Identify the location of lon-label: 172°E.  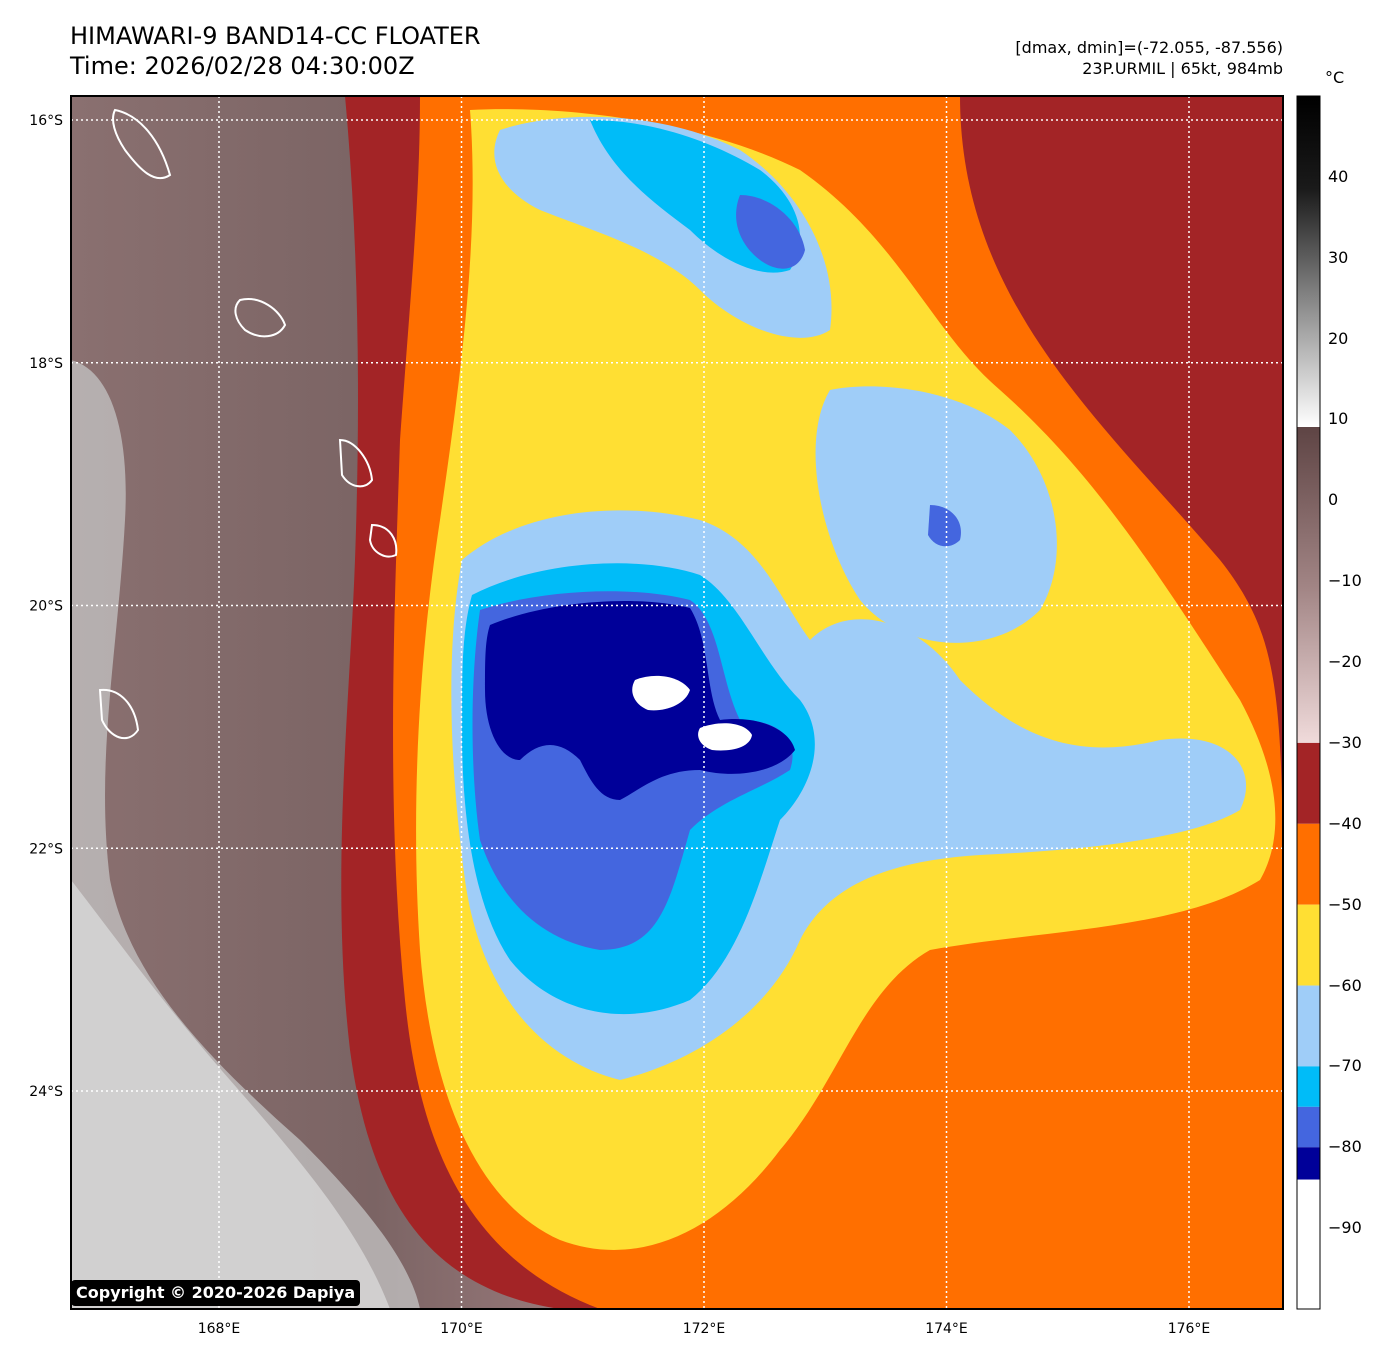
(704, 1329).